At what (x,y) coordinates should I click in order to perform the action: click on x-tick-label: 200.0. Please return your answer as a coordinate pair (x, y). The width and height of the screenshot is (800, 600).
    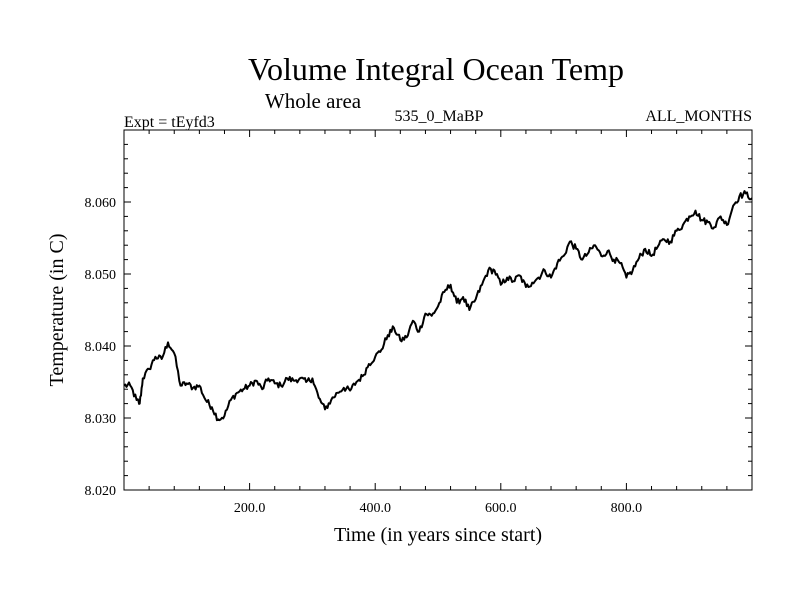
    Looking at the image, I should click on (250, 508).